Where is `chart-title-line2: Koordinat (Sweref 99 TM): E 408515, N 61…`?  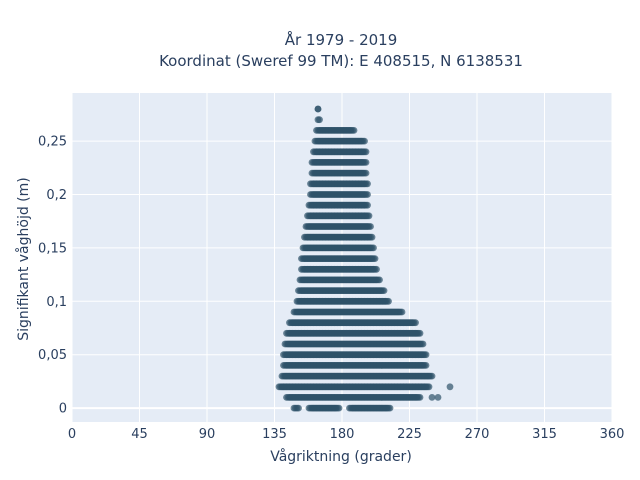 chart-title-line2: Koordinat (Sweref 99 TM): E 408515, N 61… is located at coordinates (341, 61).